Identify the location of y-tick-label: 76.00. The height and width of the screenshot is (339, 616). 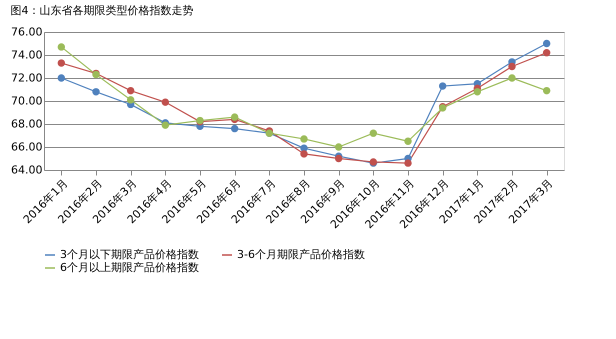
(26, 32).